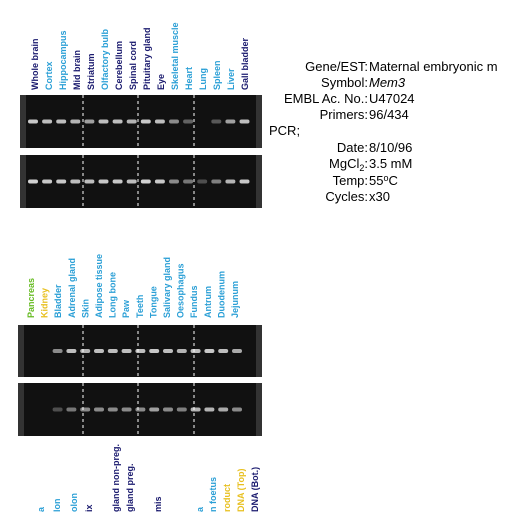 Image resolution: width=512 pixels, height=517 pixels. I want to click on lane-label: Mid brain, so click(77, 70).